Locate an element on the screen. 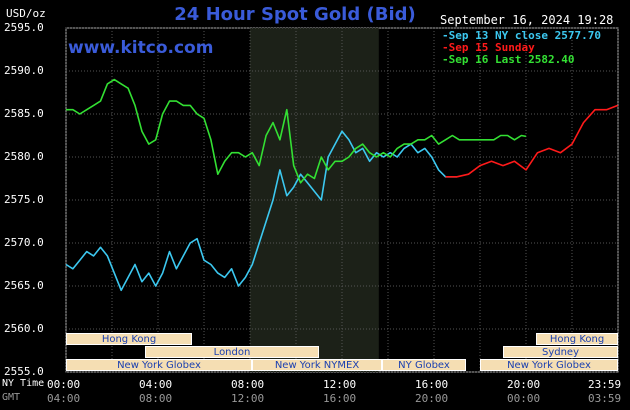 This screenshot has height=410, width=630. legend-item-sunday: -Sep 15 Sunday is located at coordinates (488, 47).